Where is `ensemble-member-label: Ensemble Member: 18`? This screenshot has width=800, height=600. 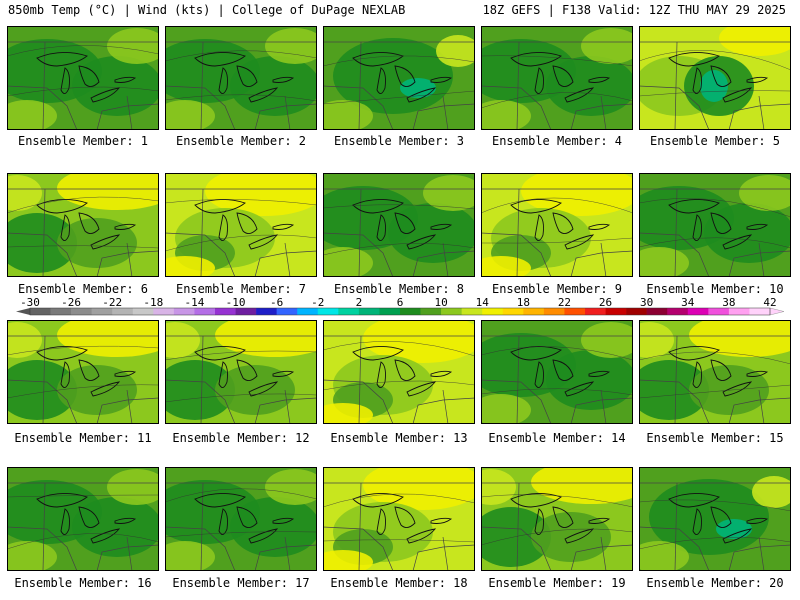
ensemble-member-label: Ensemble Member: 18 is located at coordinates (399, 583).